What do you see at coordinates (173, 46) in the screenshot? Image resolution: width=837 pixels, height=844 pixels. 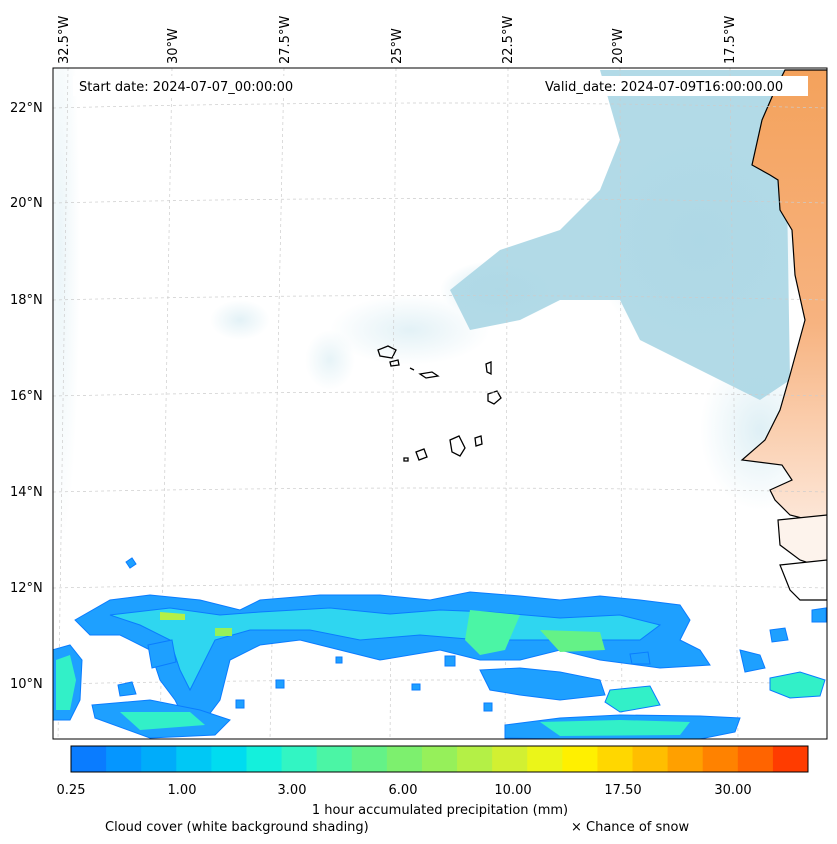 I see `lon-label: 30°W` at bounding box center [173, 46].